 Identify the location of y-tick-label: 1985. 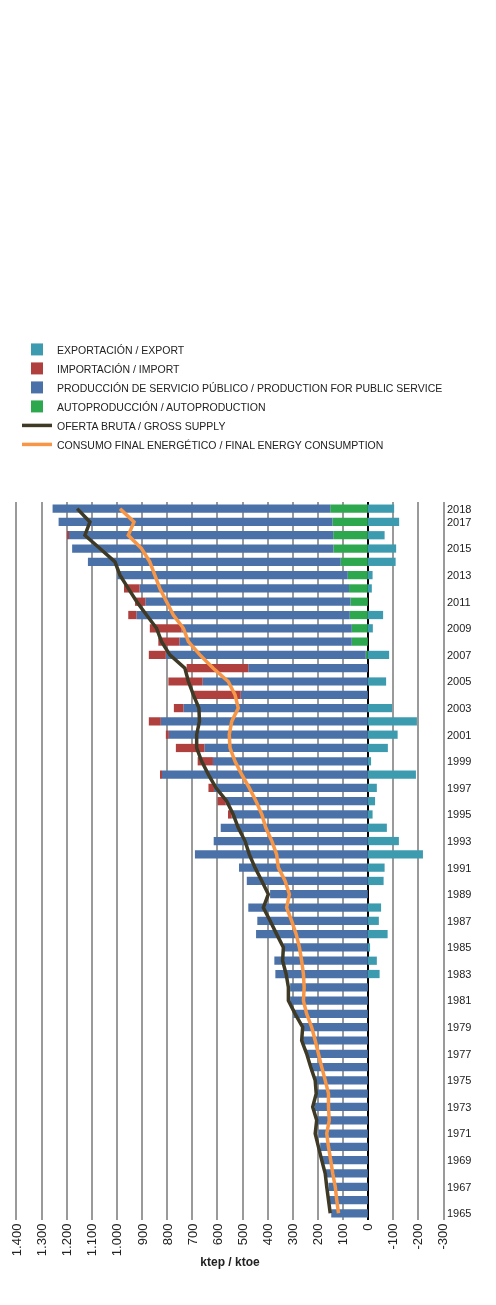
(459, 947).